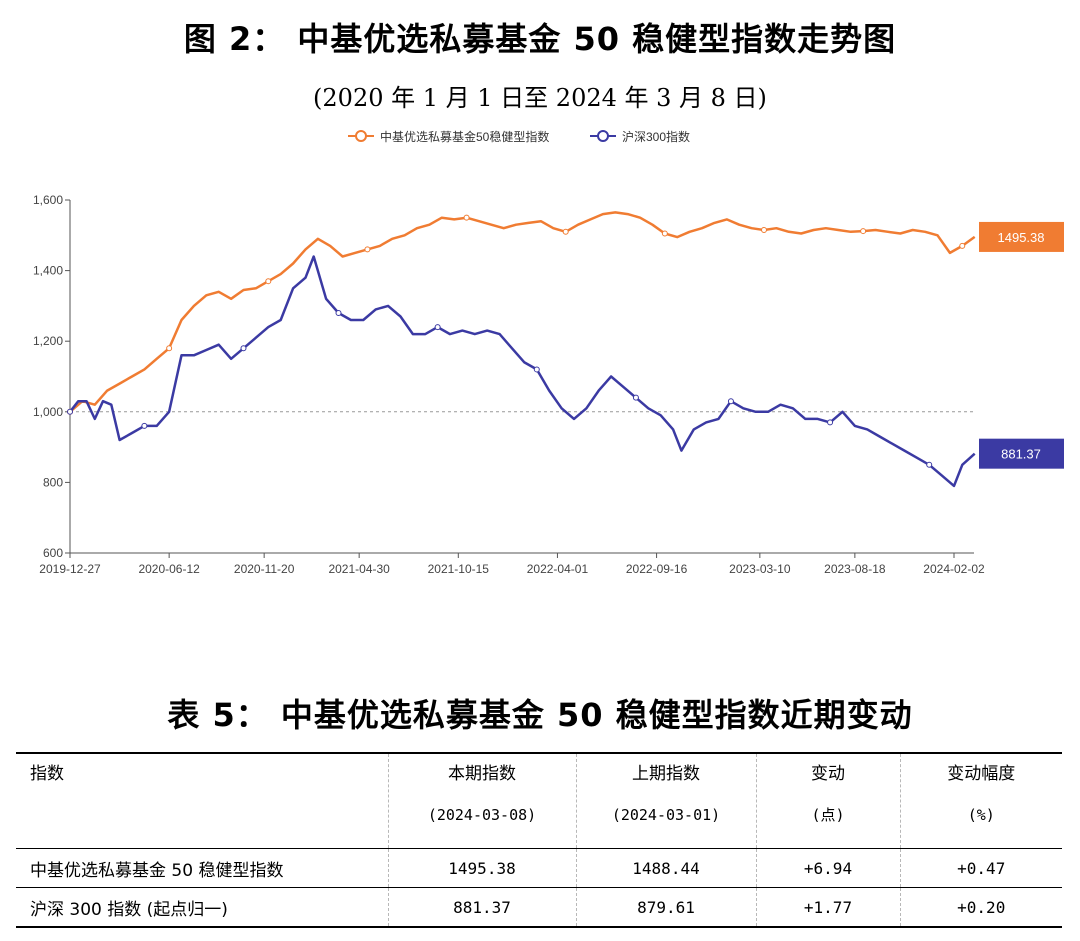 This screenshot has width=1080, height=941. I want to click on header-pct-unit: (%), so click(981, 815).